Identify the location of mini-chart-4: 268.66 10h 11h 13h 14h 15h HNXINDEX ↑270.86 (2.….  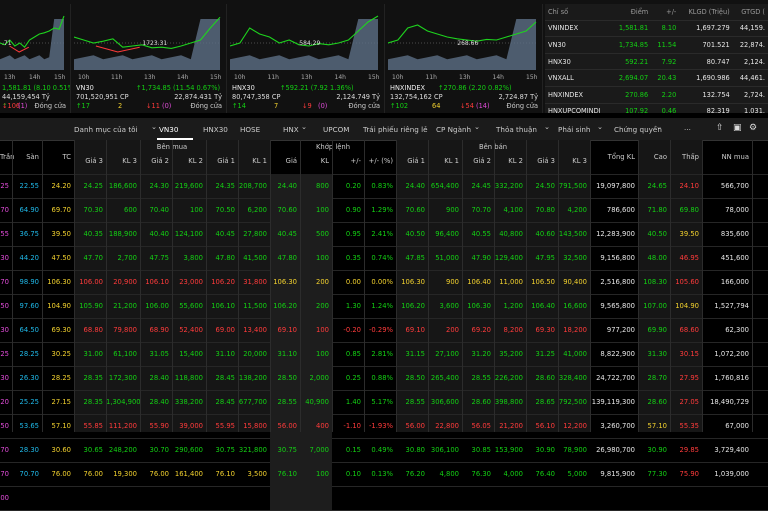
(465, 58).